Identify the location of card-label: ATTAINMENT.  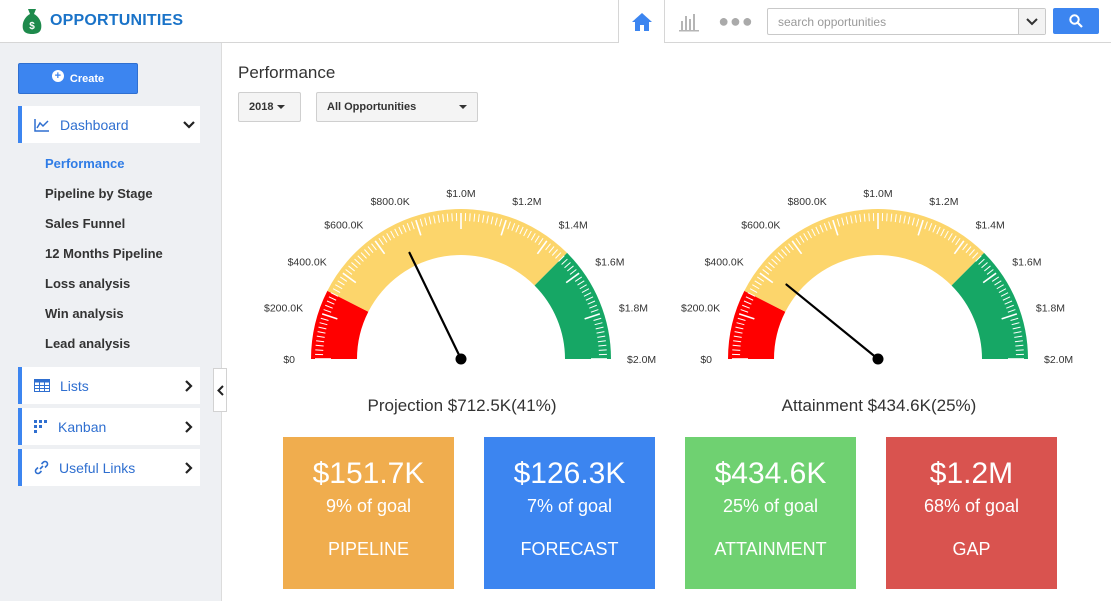
(770, 549).